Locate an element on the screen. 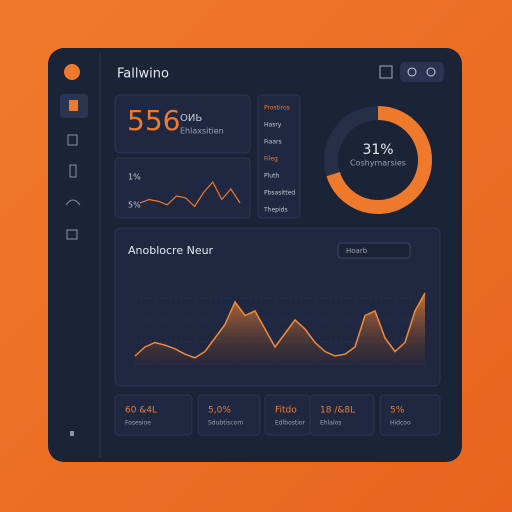 This screenshot has width=512, height=512. stat-tile-label: Ehlalos is located at coordinates (330, 423).